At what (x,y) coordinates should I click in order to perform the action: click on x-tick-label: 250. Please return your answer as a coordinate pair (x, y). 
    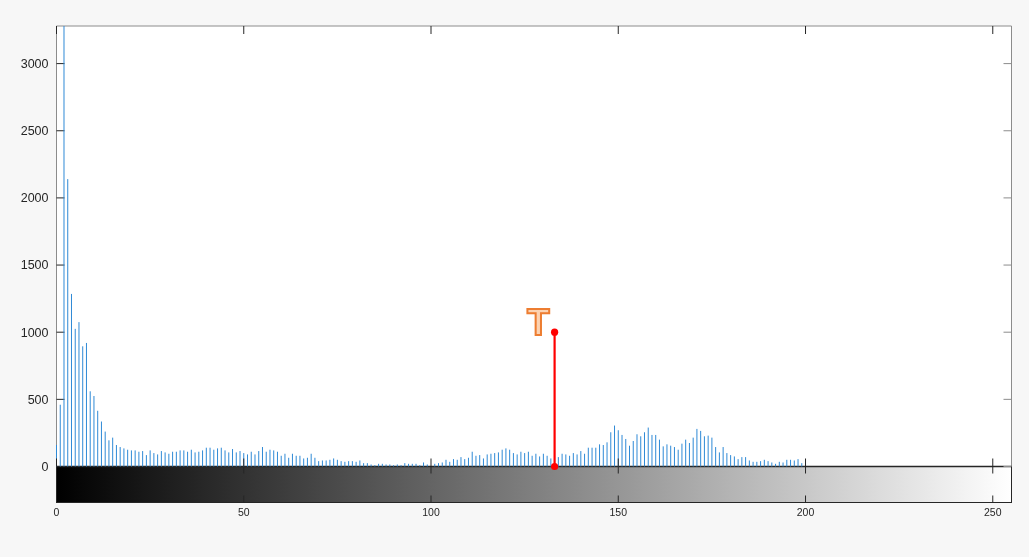
    Looking at the image, I should click on (993, 511).